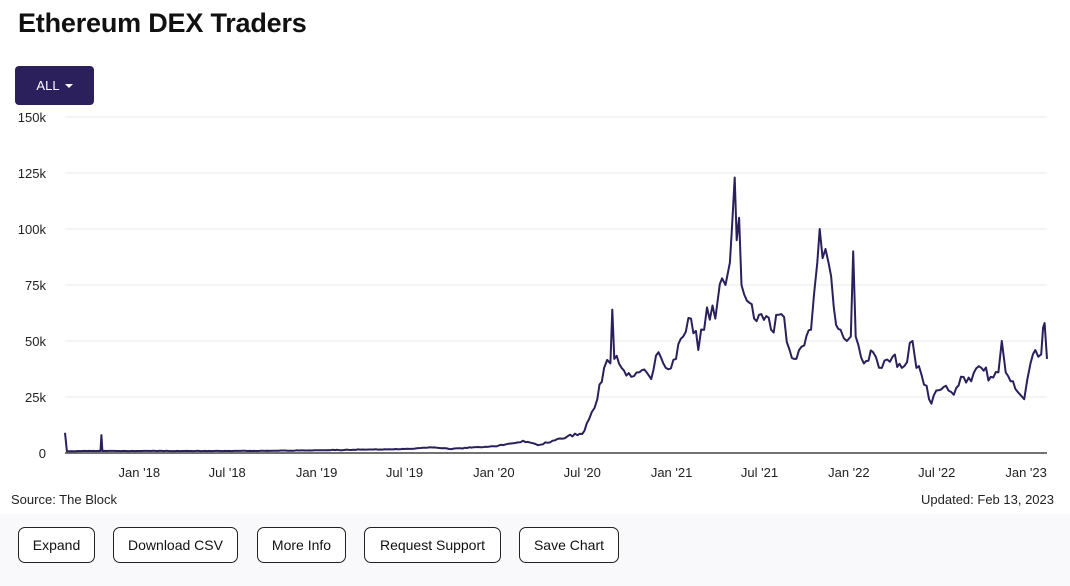 The width and height of the screenshot is (1070, 586). What do you see at coordinates (849, 472) in the screenshot?
I see `x-tick-label: Jan '22` at bounding box center [849, 472].